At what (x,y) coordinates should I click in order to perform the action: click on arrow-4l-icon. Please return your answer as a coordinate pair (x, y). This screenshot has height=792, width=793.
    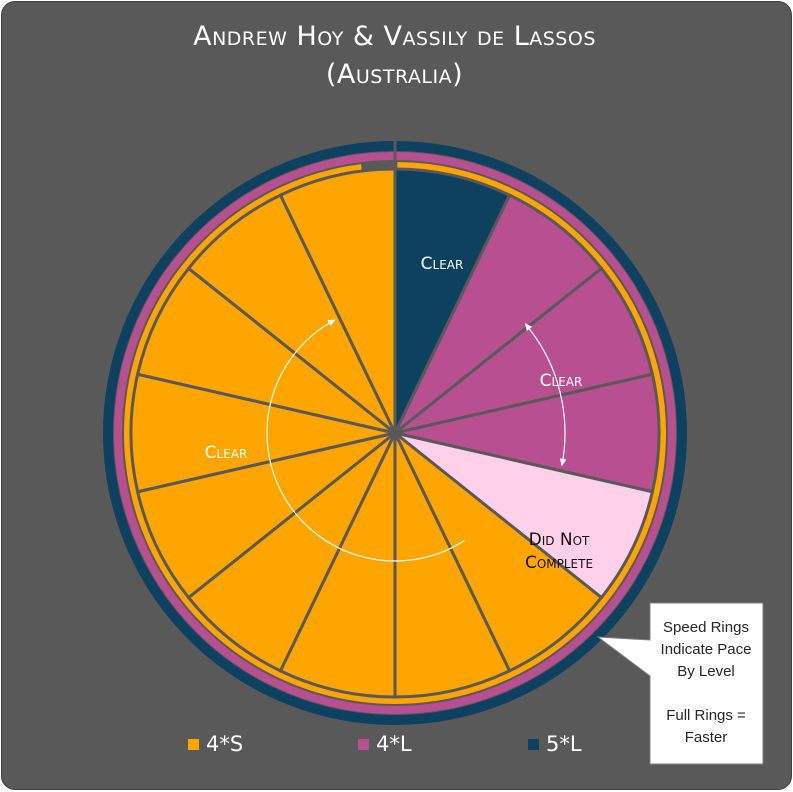
    Looking at the image, I should click on (544, 363).